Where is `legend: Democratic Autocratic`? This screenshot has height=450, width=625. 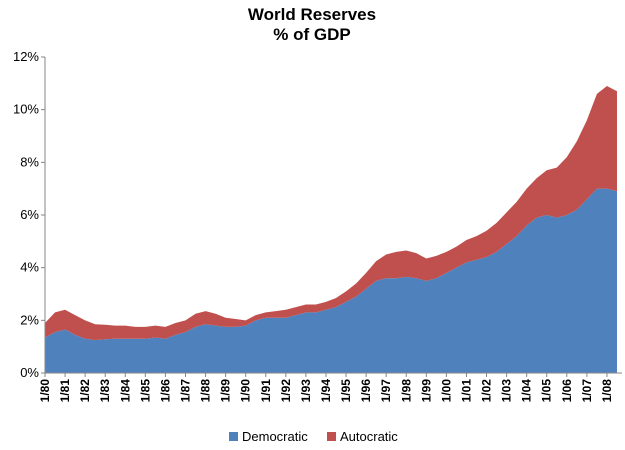
legend: Democratic Autocratic is located at coordinates (313, 436).